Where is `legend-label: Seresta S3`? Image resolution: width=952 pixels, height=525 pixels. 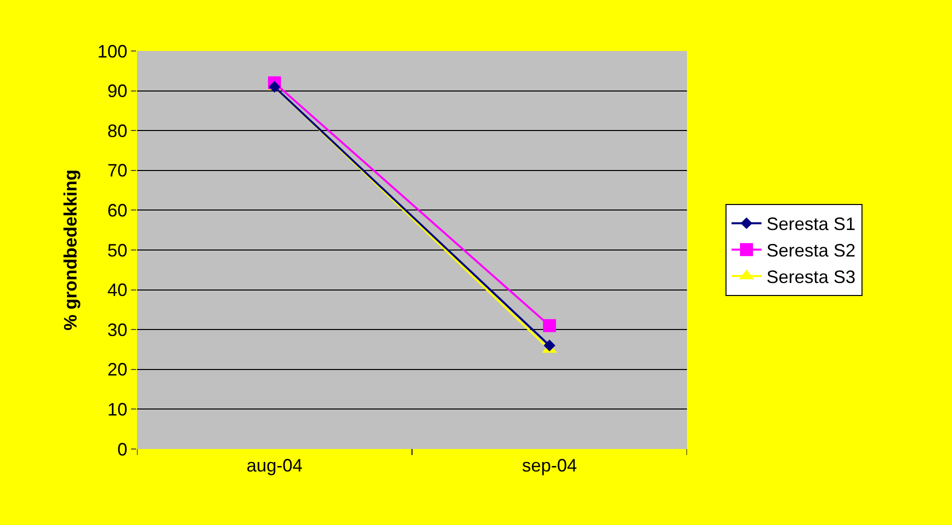
legend-label: Seresta S3 is located at coordinates (811, 277).